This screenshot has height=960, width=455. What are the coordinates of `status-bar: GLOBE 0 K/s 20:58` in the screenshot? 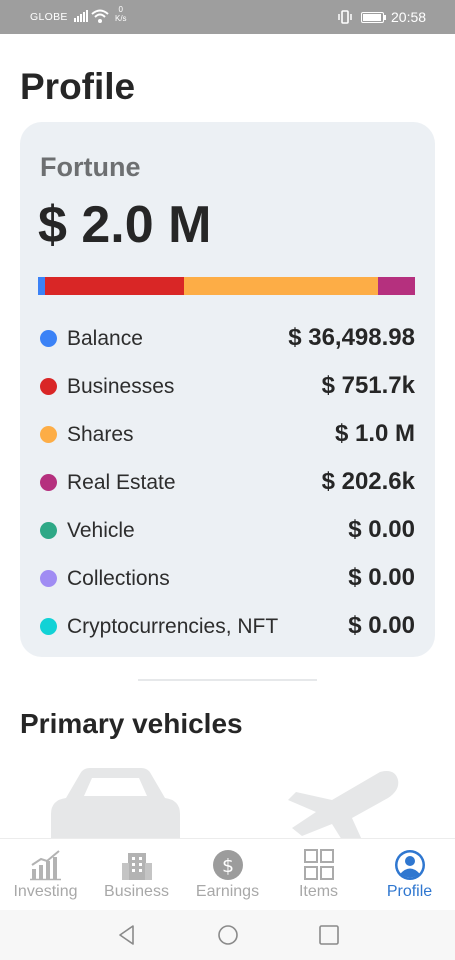 It's located at (227, 17).